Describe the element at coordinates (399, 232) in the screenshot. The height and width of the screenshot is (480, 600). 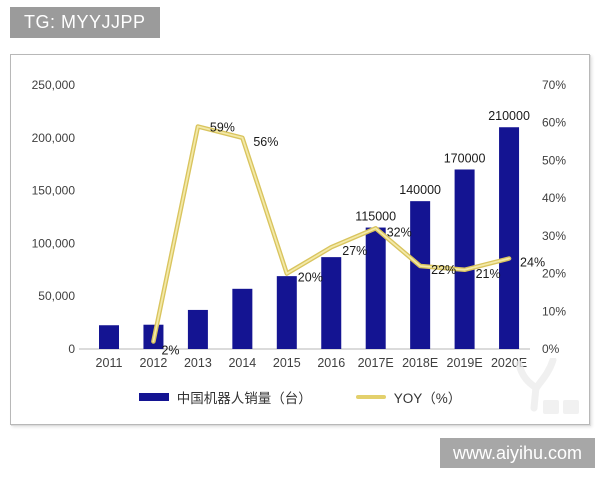
I see `yoy-value-label: 32%` at that location.